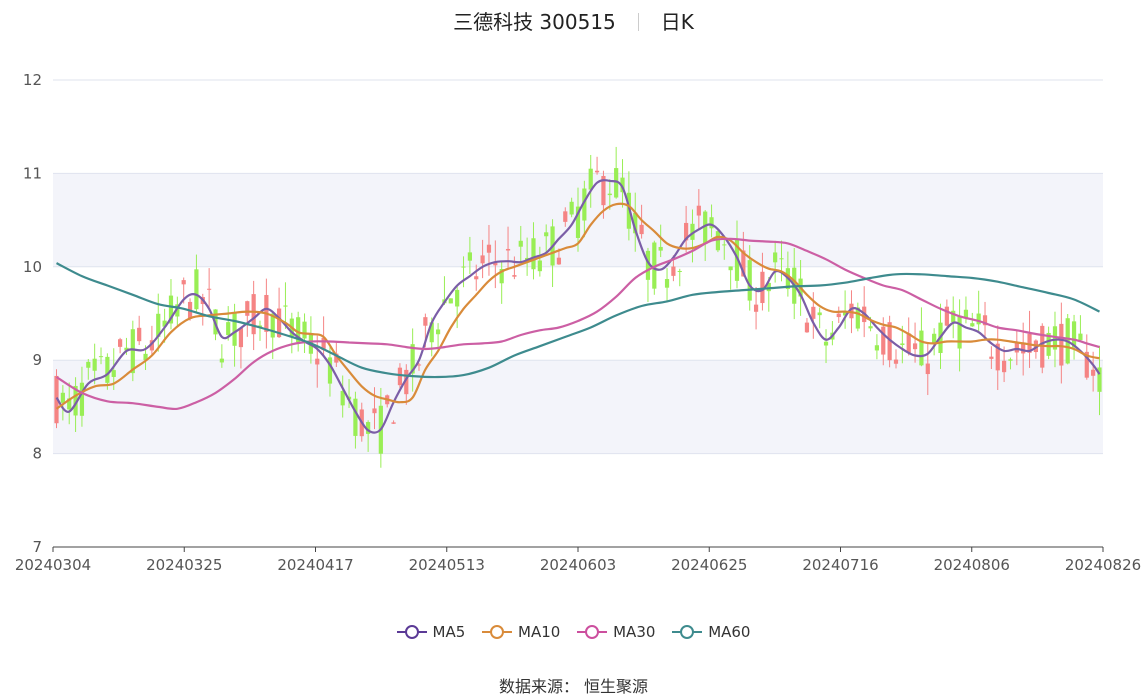 The height and width of the screenshot is (699, 1147). Describe the element at coordinates (539, 632) in the screenshot. I see `legend-label-ma10: MA10` at that location.